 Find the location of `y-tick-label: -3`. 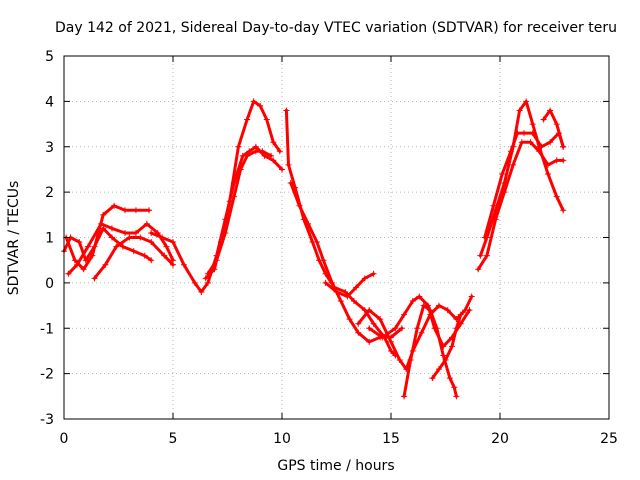

y-tick-label: -3 is located at coordinates (47, 420).